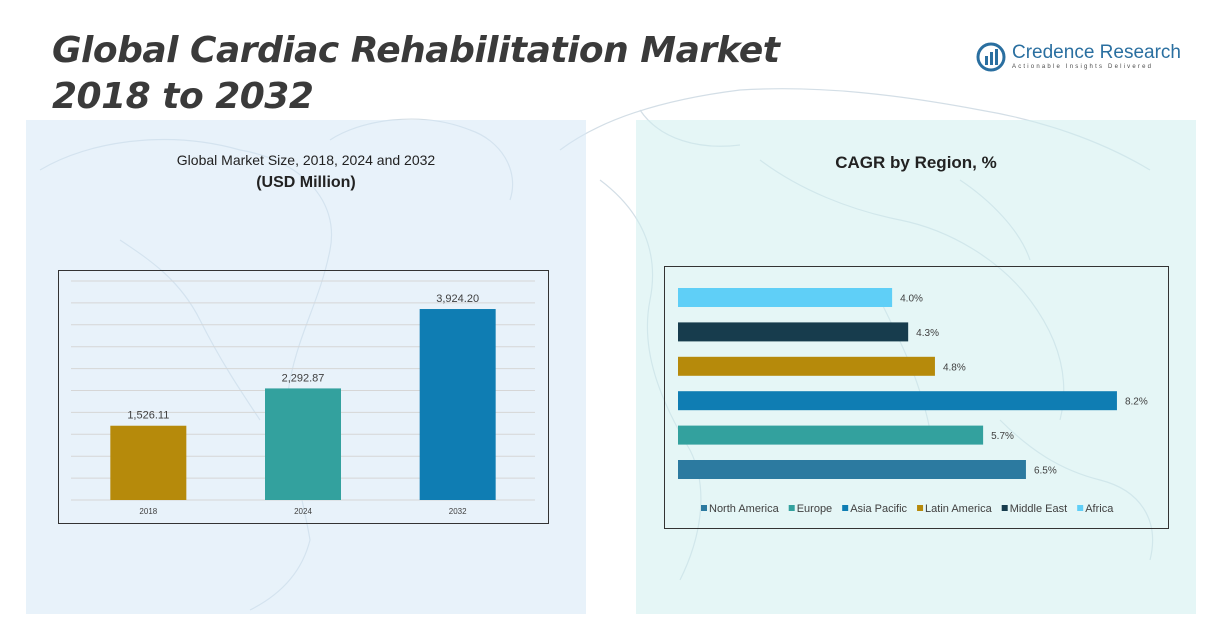 The image size is (1215, 620). Describe the element at coordinates (744, 509) in the screenshot. I see `legend-label: North America` at that location.